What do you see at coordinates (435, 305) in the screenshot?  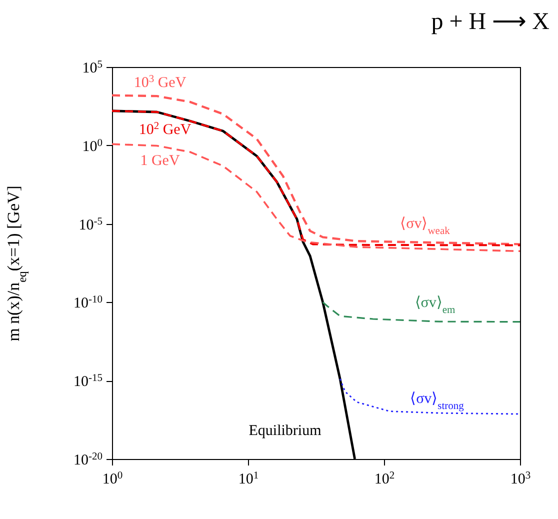 I see `series-label: ⟨σv⟩$_{em}$` at bounding box center [435, 305].